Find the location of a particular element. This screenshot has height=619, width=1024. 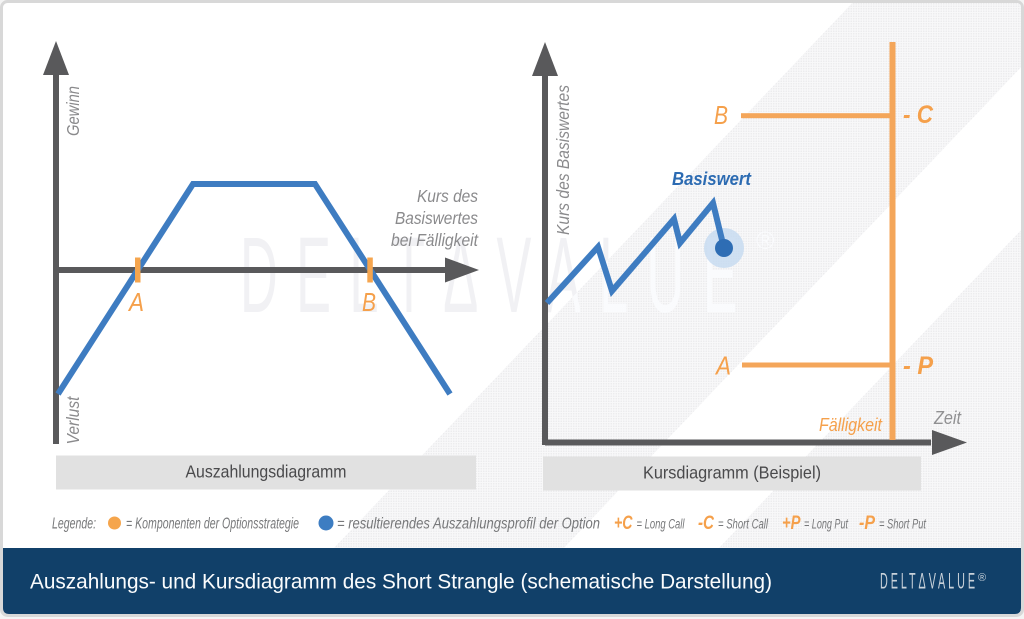

svg-text: - P is located at coordinates (918, 366).